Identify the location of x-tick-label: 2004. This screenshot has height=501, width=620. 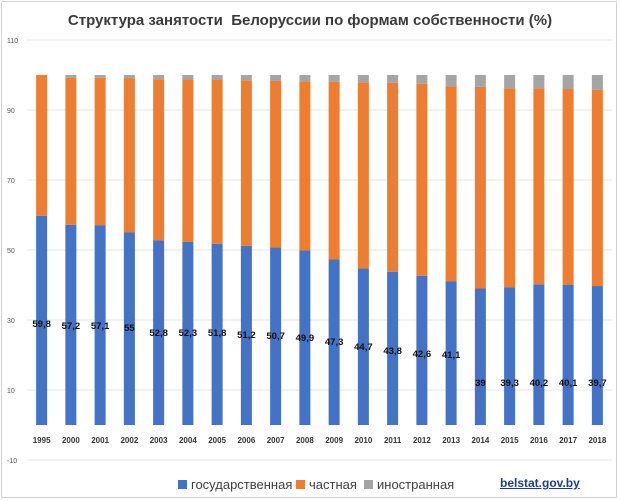
(188, 440).